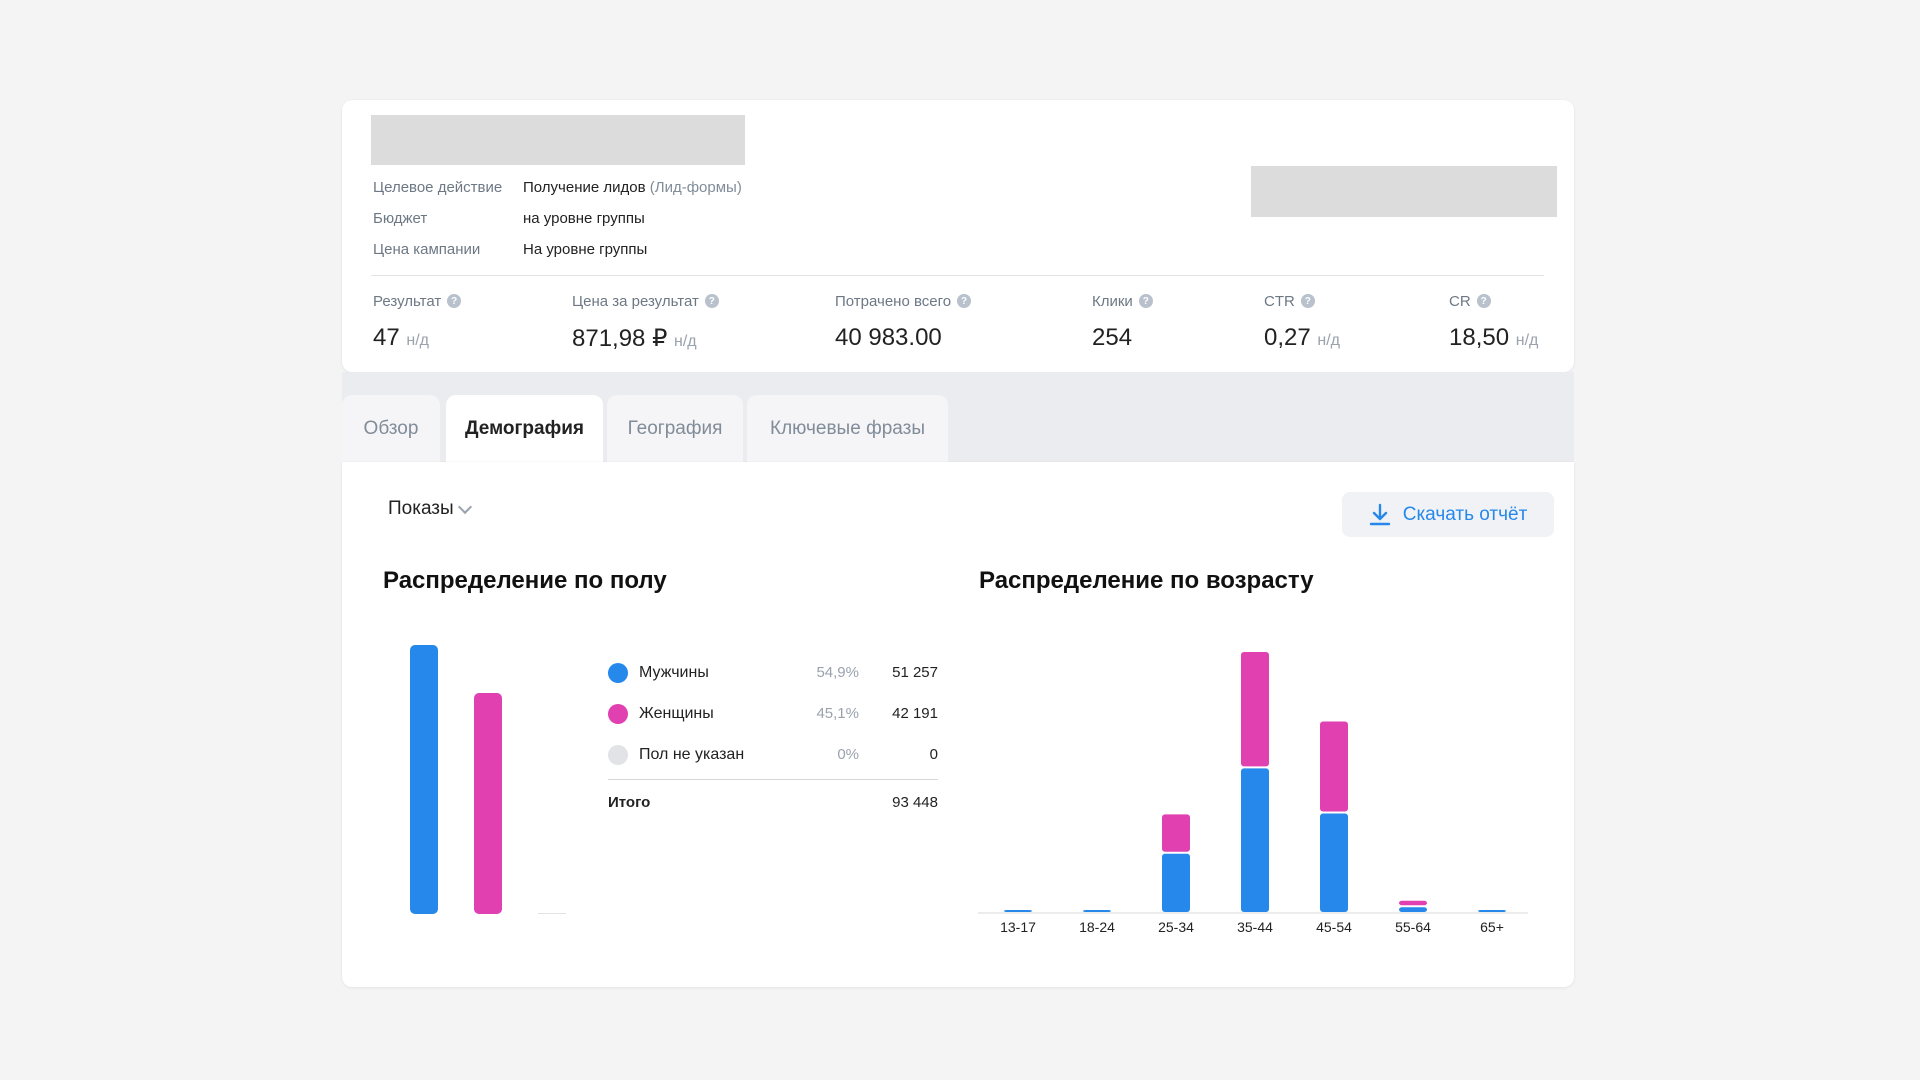  I want to click on metric-label: Клики, so click(1112, 301).